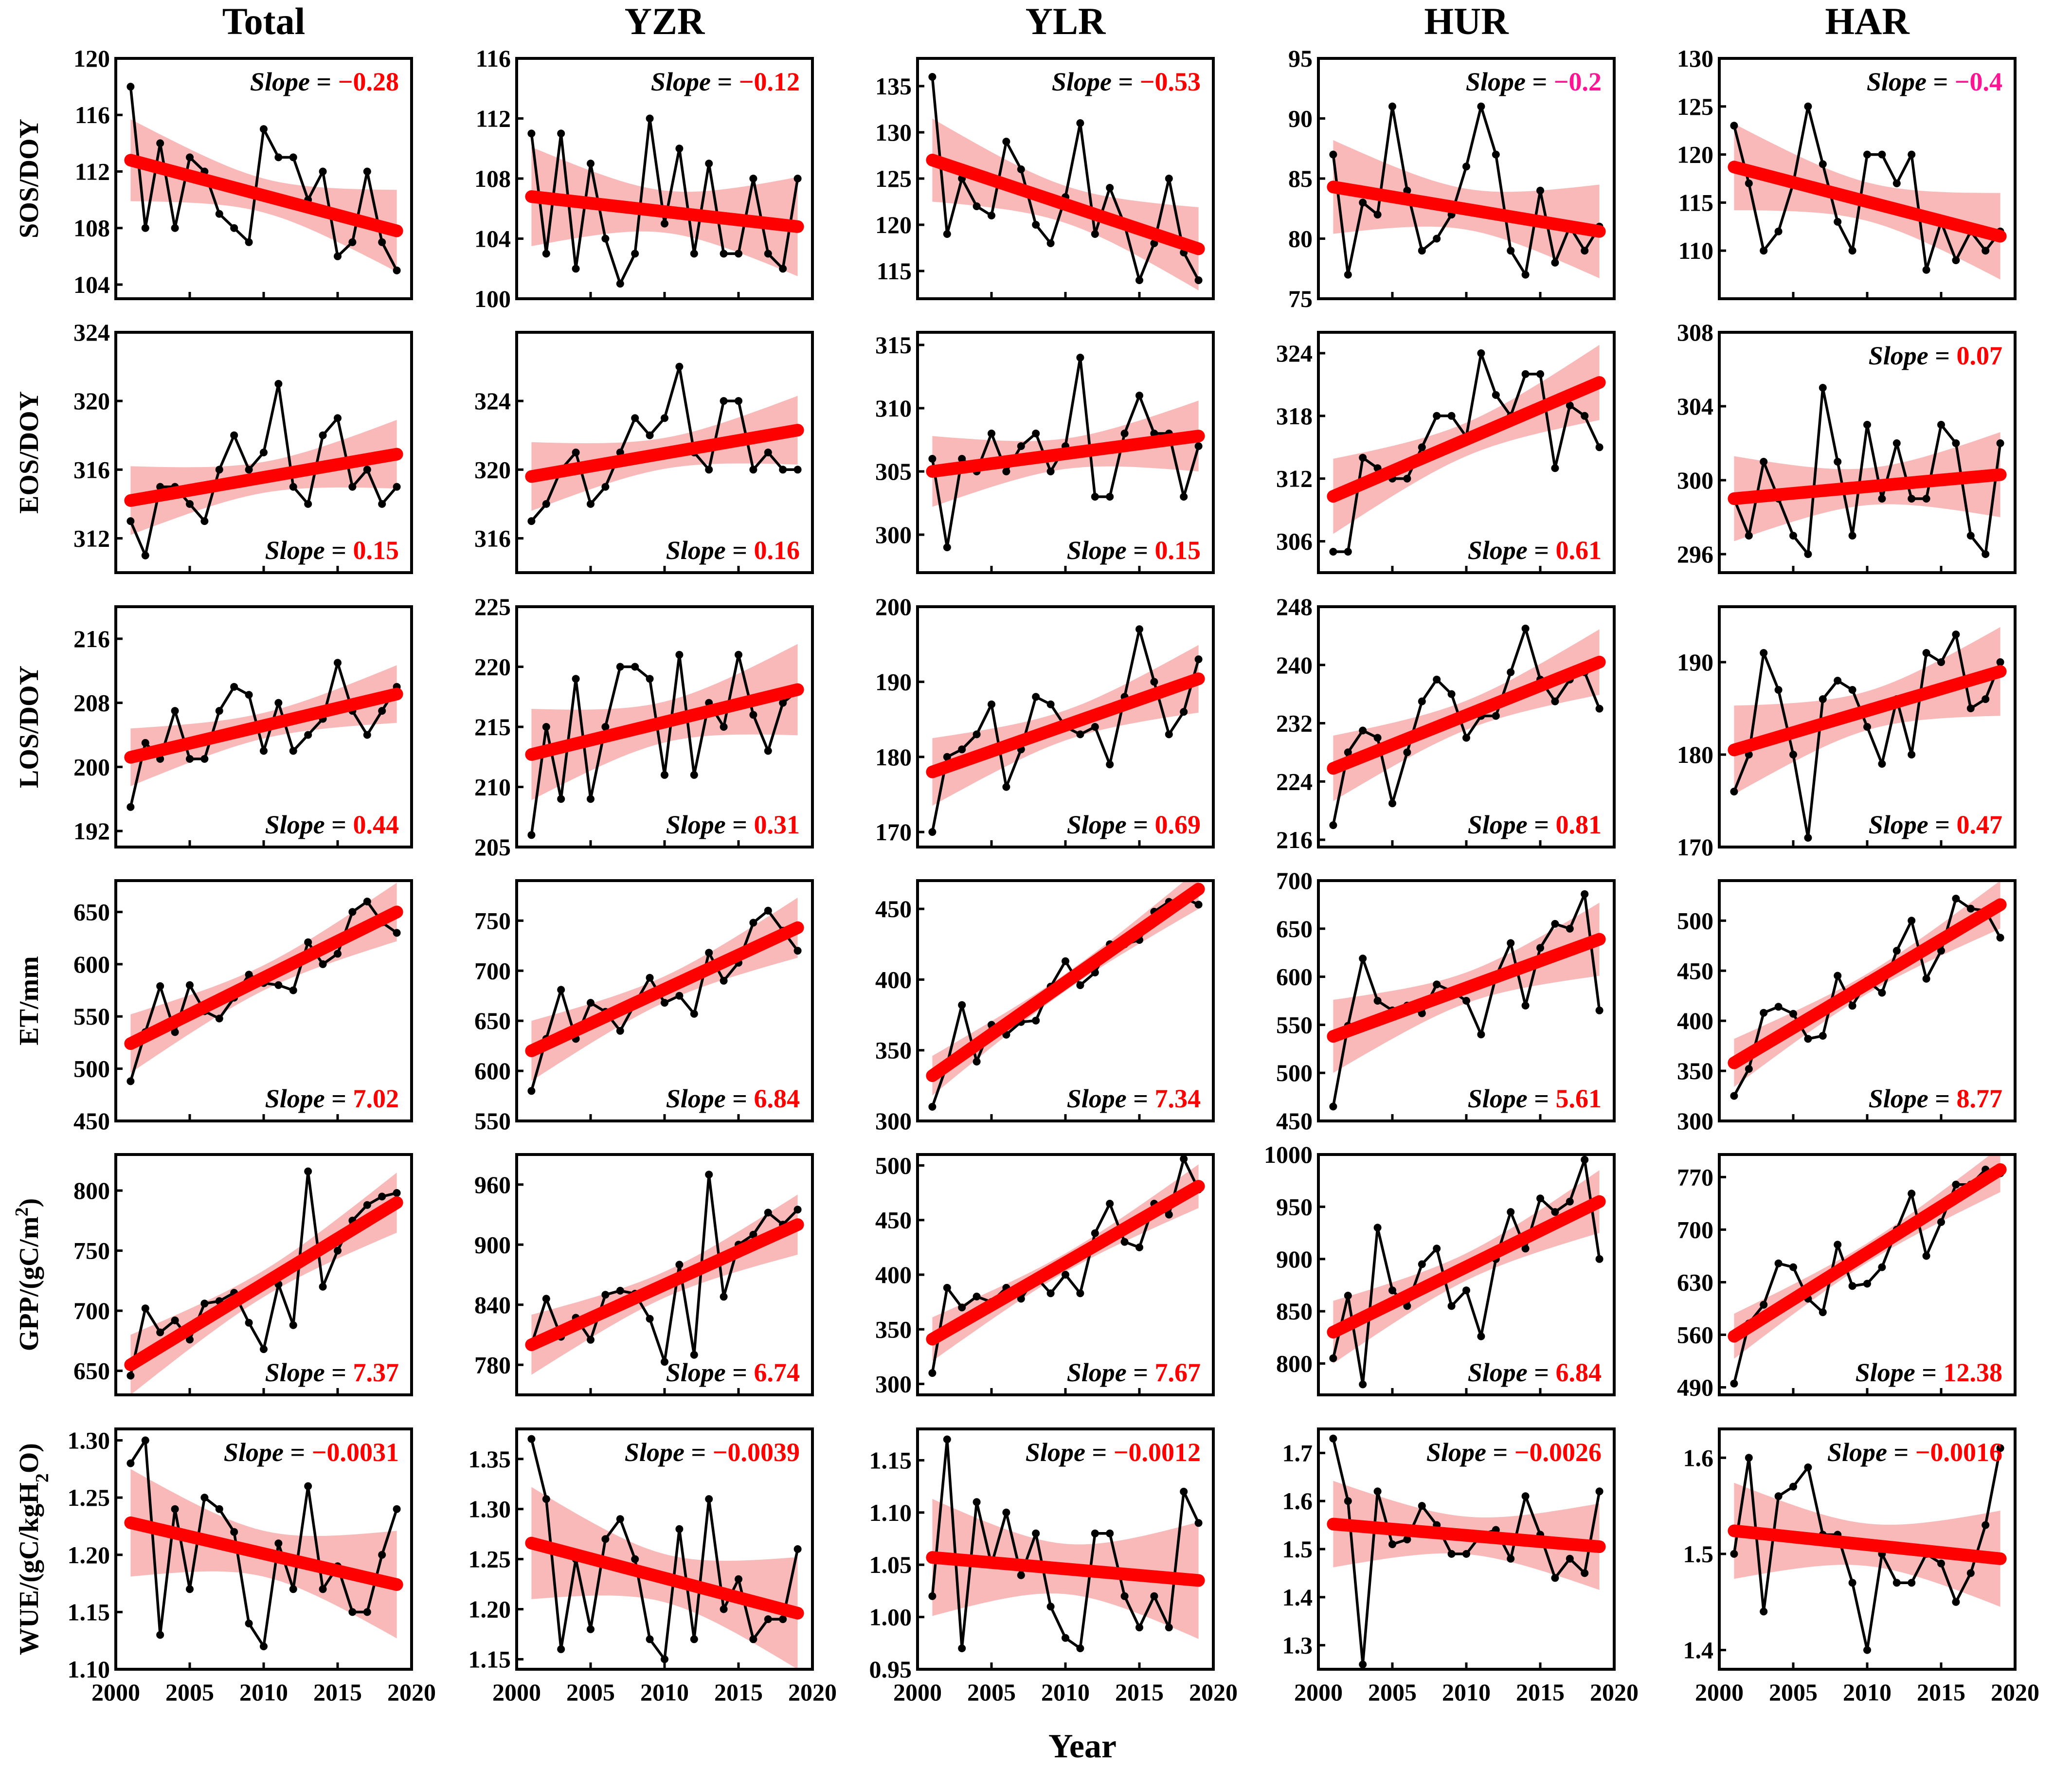  What do you see at coordinates (738, 1692) in the screenshot?
I see `x-tick-label: 2015` at bounding box center [738, 1692].